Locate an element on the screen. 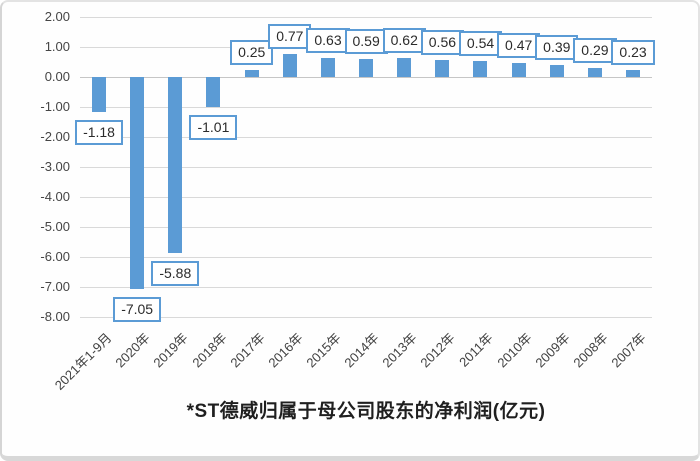 The image size is (700, 461). x-axis-tick-label: 2014年 is located at coordinates (361, 350).